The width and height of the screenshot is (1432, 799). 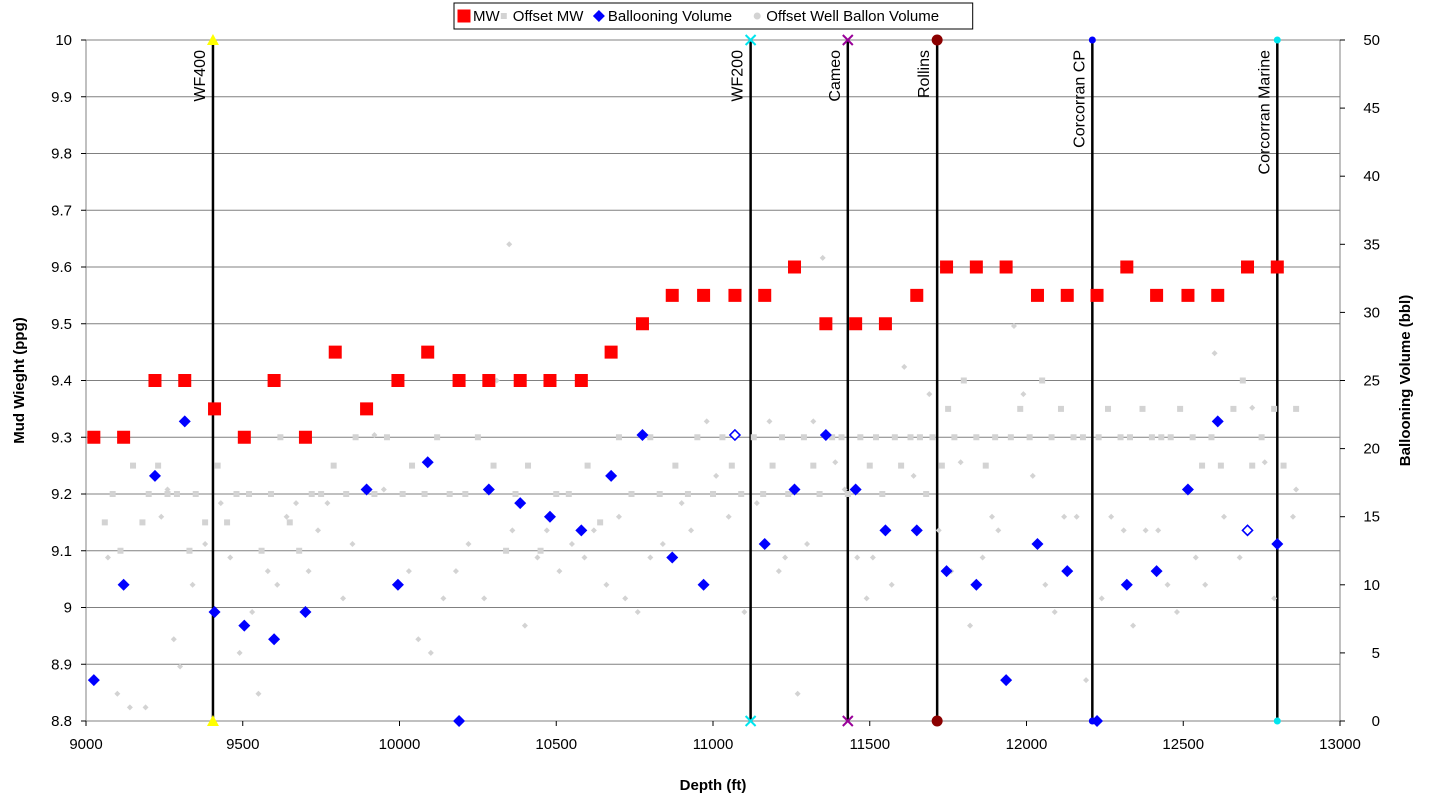 What do you see at coordinates (924, 74) in the screenshot?
I see `vertical-marker-label: Rollins` at bounding box center [924, 74].